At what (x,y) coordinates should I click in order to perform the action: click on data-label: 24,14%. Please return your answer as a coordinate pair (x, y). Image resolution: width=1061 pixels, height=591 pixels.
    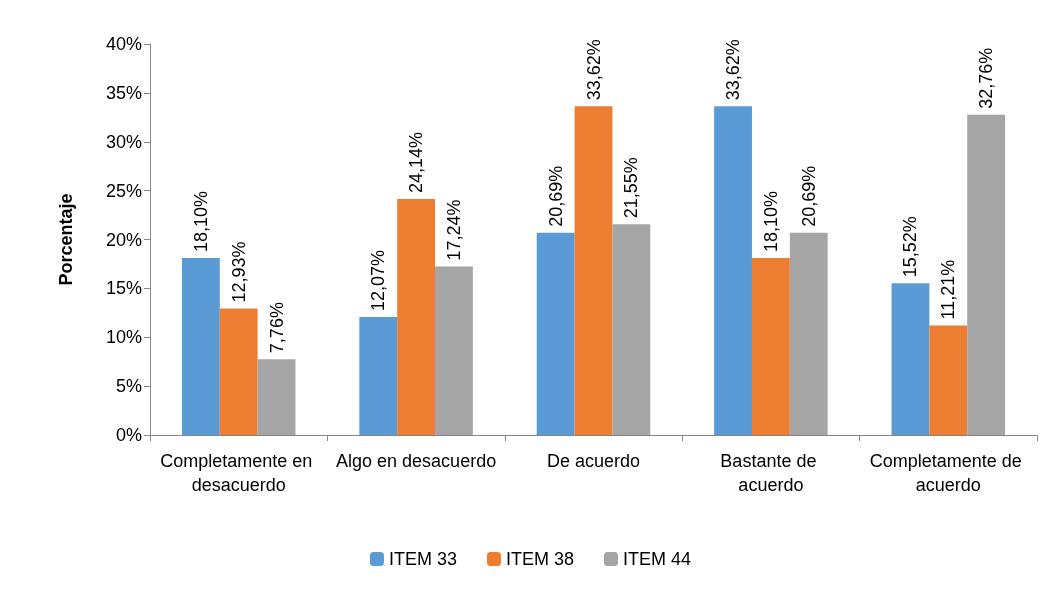
    Looking at the image, I should click on (416, 162).